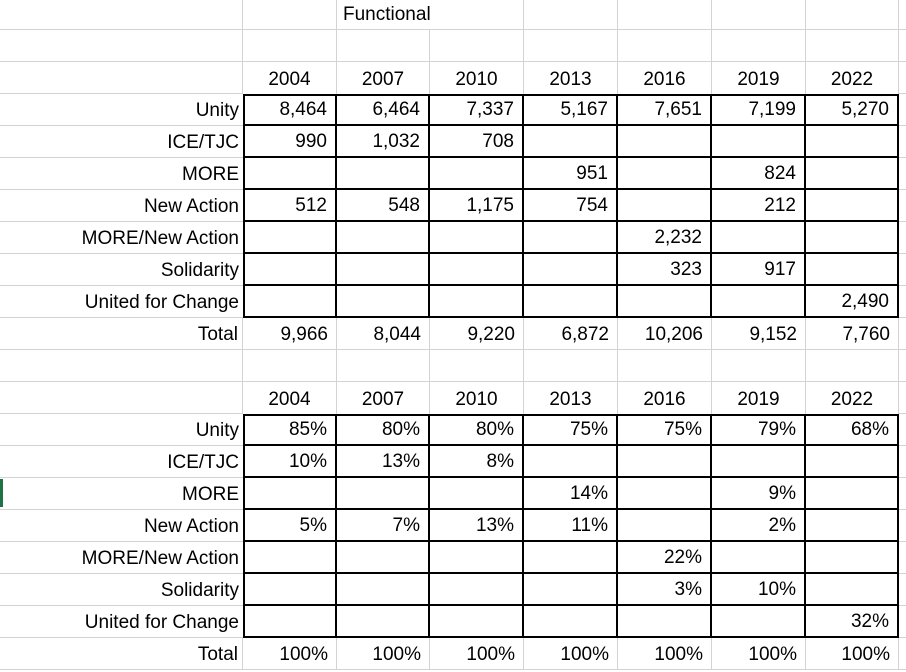  What do you see at coordinates (290, 206) in the screenshot?
I see `value-cell: 512` at bounding box center [290, 206].